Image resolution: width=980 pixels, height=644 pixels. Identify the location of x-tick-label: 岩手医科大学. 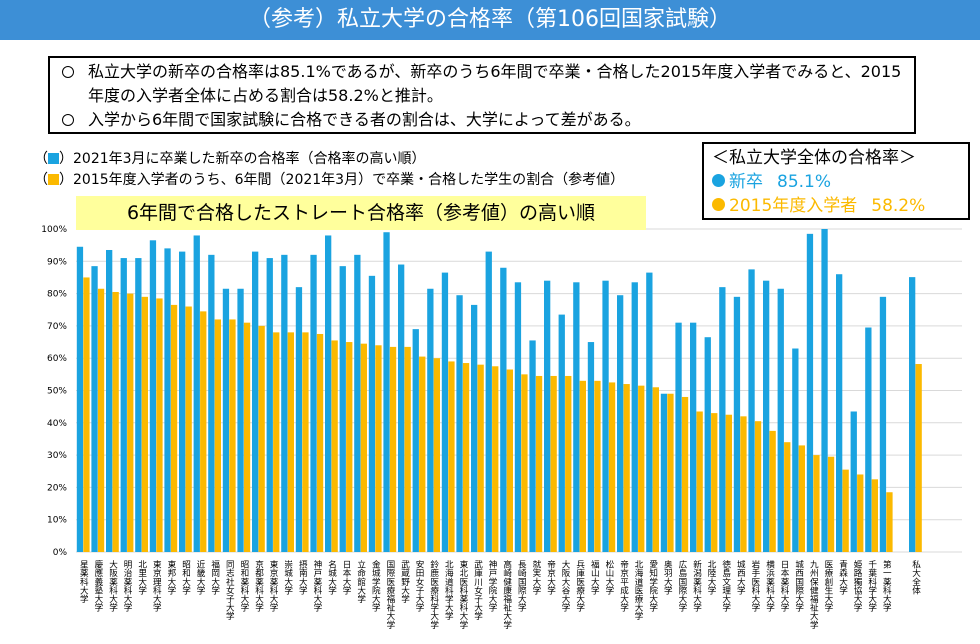
(755, 585).